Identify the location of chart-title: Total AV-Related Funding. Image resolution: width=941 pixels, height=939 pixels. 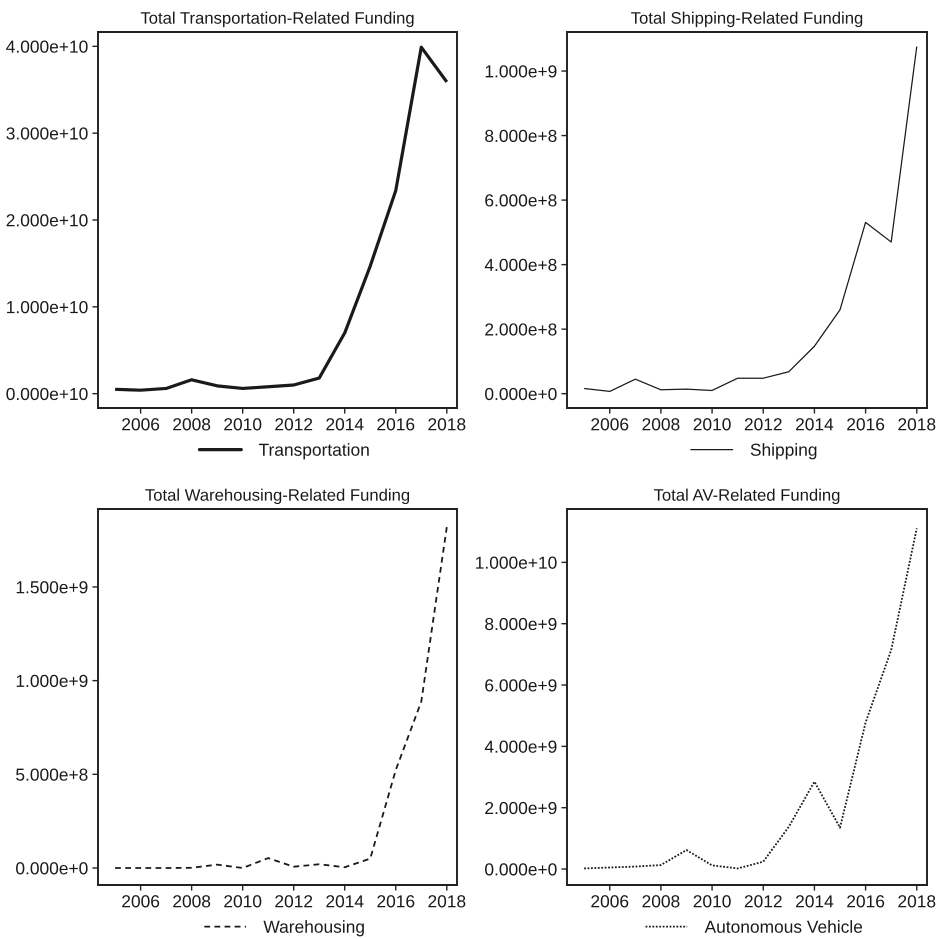
(747, 496).